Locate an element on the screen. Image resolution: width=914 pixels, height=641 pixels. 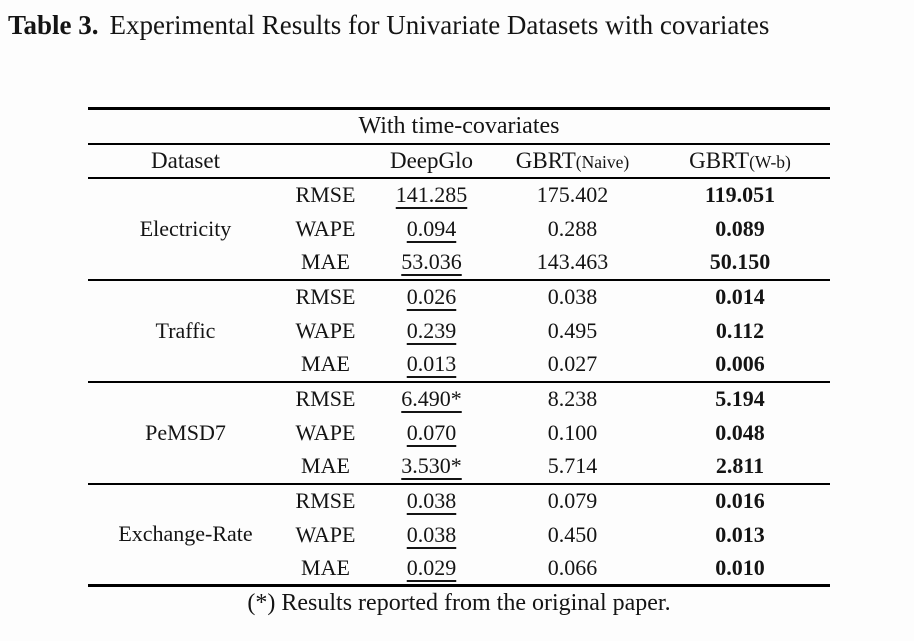
table-row: Electricity RMSE 141.285 175.402 119.051 is located at coordinates (459, 209).